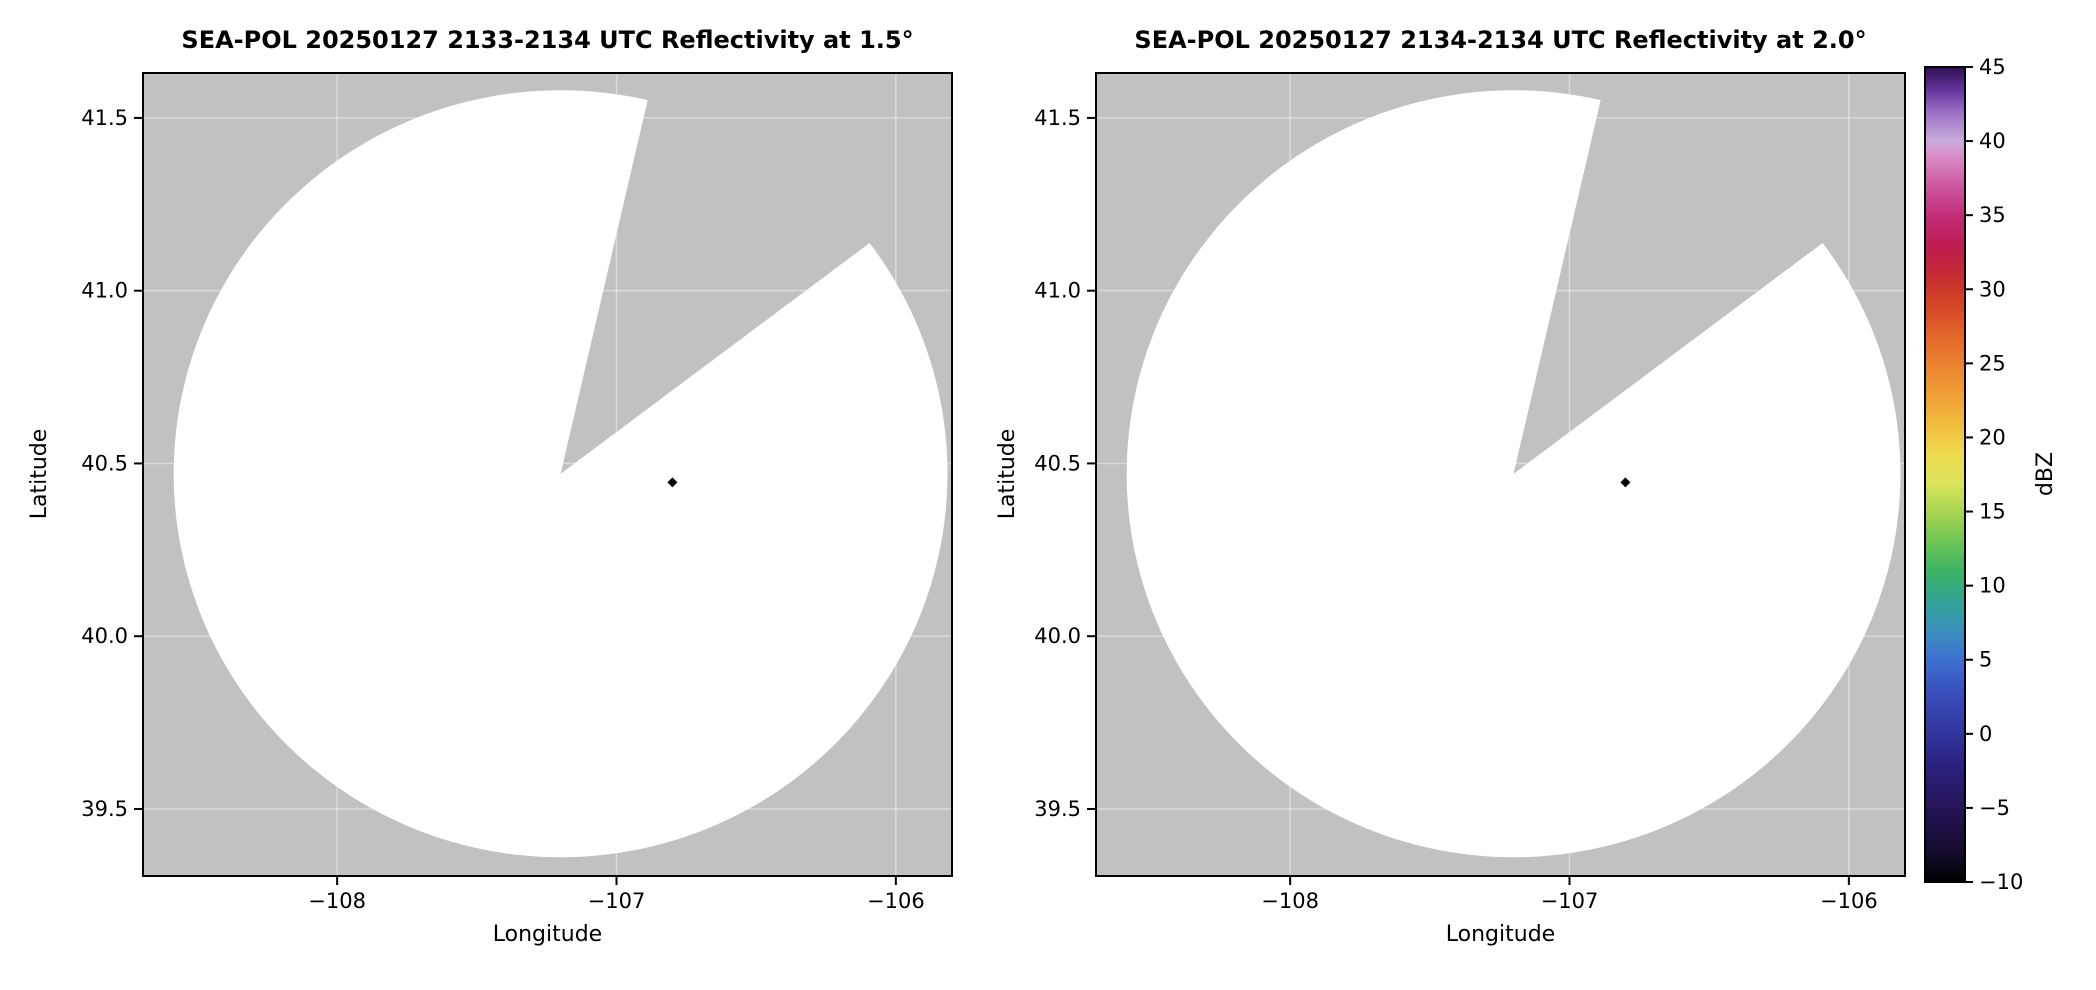  What do you see at coordinates (1992, 141) in the screenshot?
I see `colorbar-tick-label: 40` at bounding box center [1992, 141].